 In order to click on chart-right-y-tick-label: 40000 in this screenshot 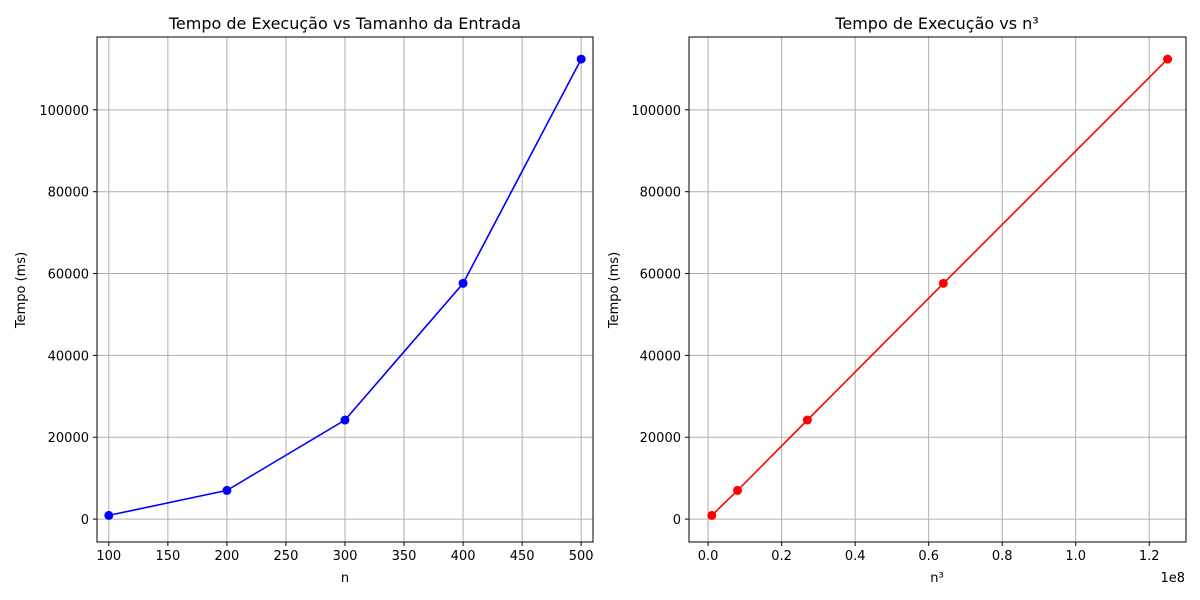, I will do `click(660, 356)`.